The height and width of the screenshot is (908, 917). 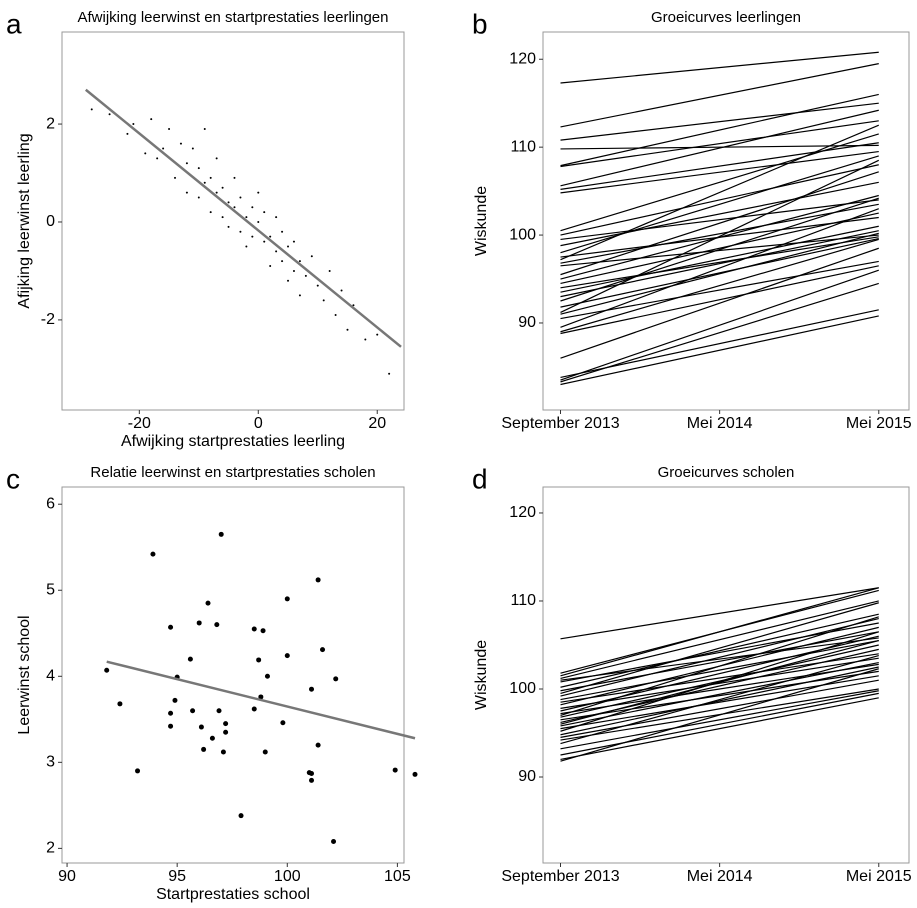 I want to click on panel-label: d, so click(x=480, y=478).